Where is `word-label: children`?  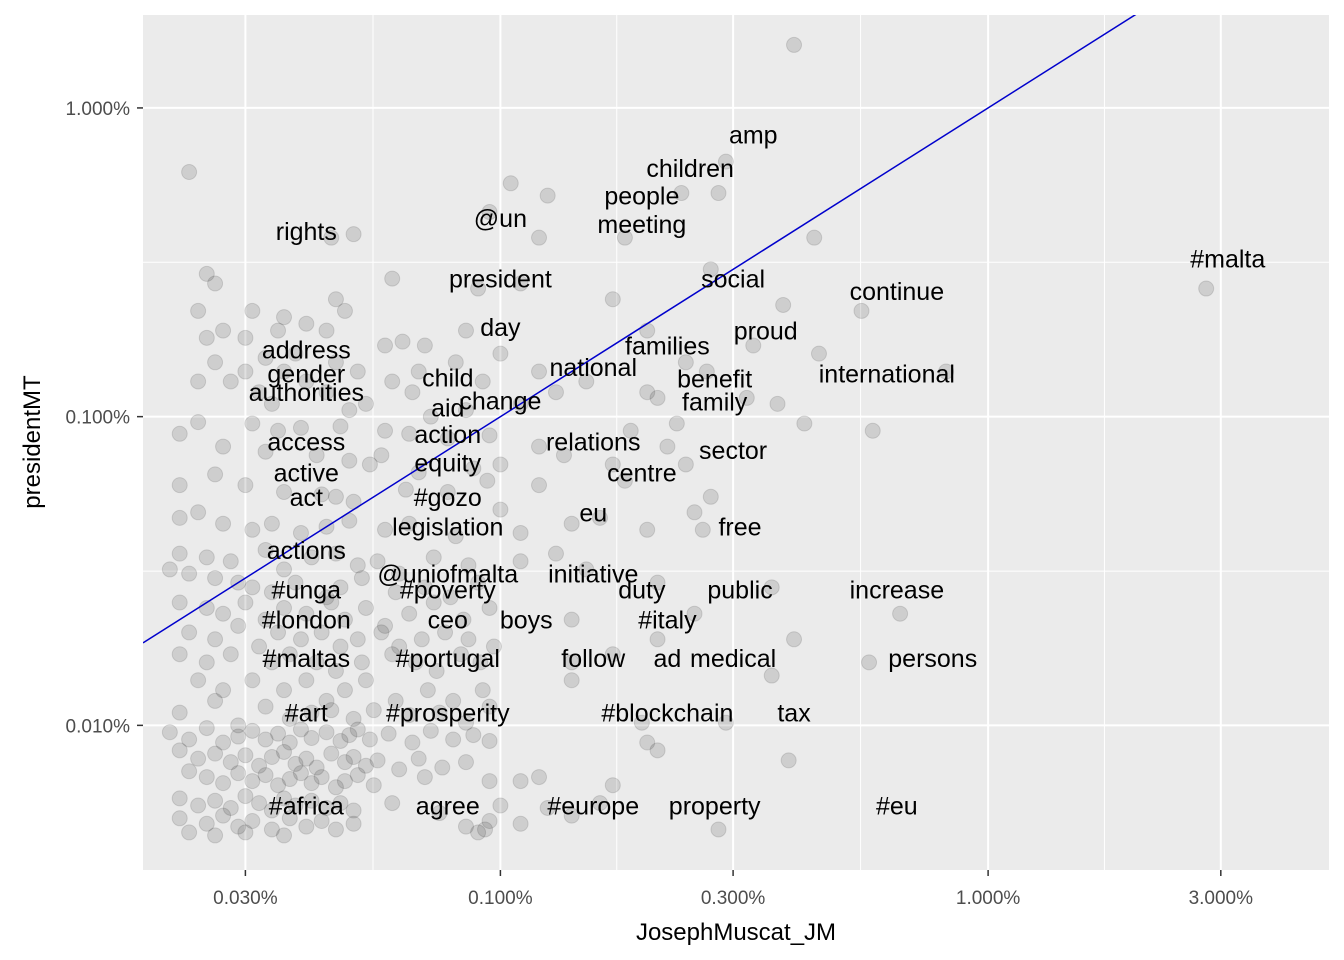
word-label: children is located at coordinates (690, 169).